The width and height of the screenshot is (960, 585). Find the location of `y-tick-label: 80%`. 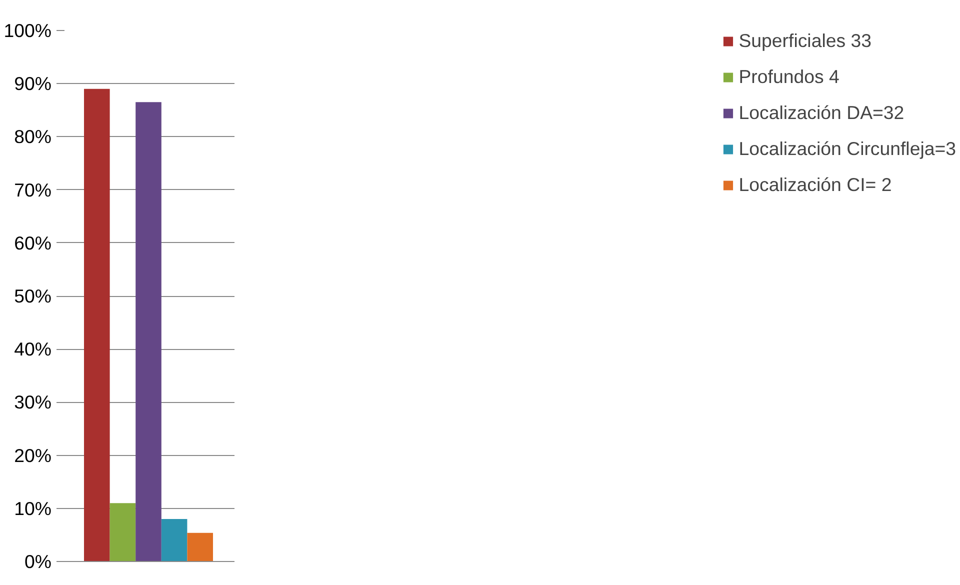

y-tick-label: 80% is located at coordinates (33, 137).